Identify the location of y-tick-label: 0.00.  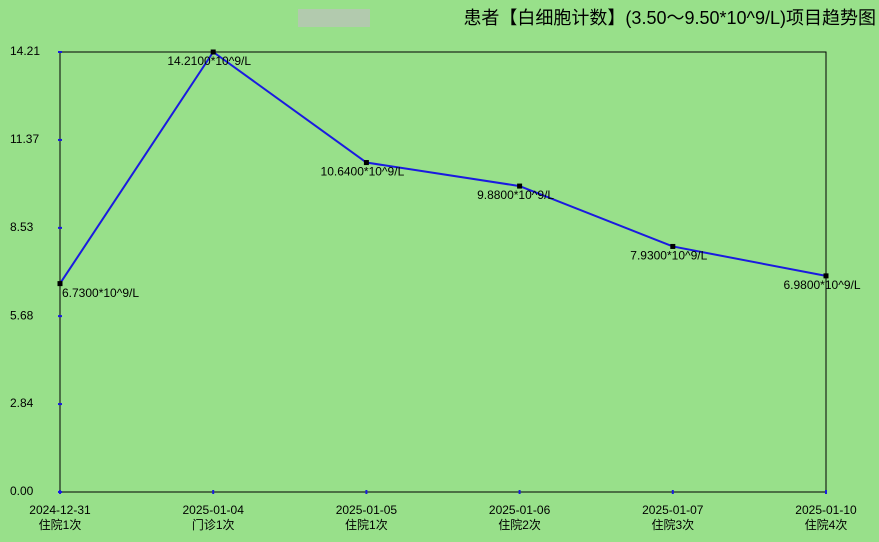
(22, 491).